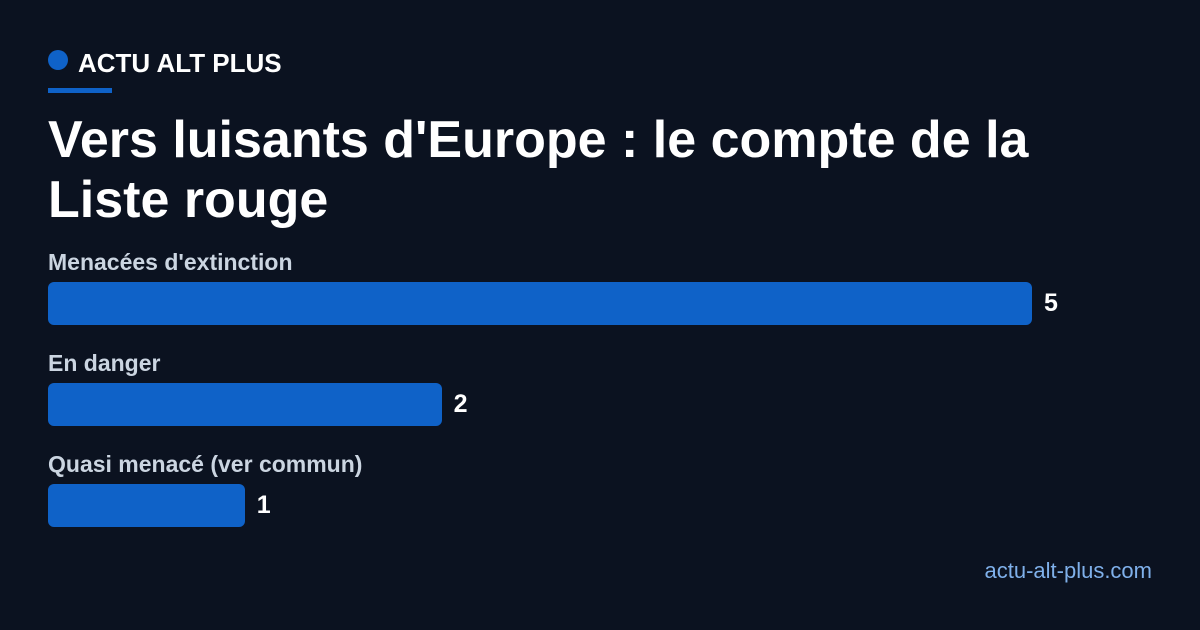  I want to click on value-label: 1, so click(263, 505).